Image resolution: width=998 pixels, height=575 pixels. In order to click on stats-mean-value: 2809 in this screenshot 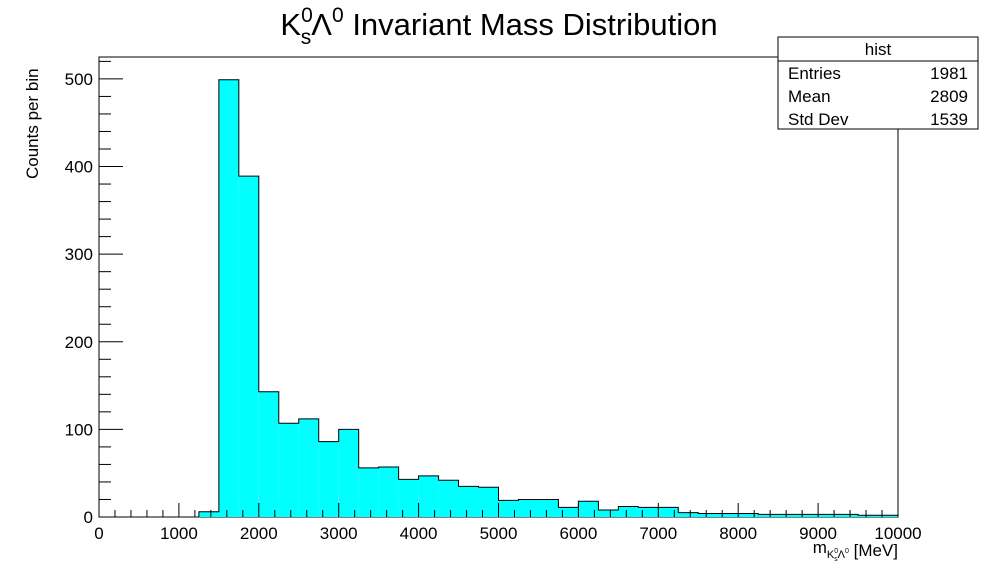, I will do `click(949, 96)`.